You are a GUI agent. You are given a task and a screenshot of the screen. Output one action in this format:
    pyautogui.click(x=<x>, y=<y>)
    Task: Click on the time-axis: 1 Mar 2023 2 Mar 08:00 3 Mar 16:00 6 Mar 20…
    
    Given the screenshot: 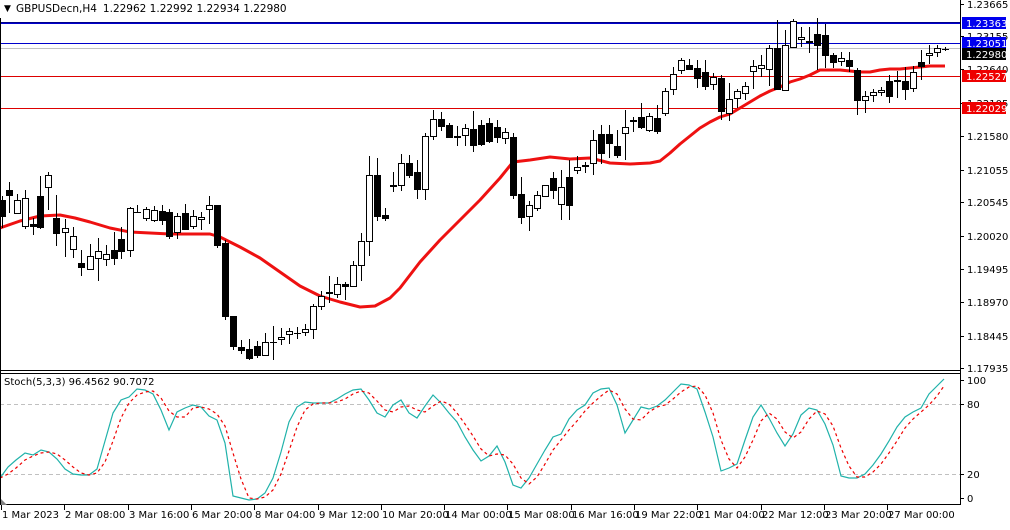 What is the action you would take?
    pyautogui.click(x=478, y=513)
    